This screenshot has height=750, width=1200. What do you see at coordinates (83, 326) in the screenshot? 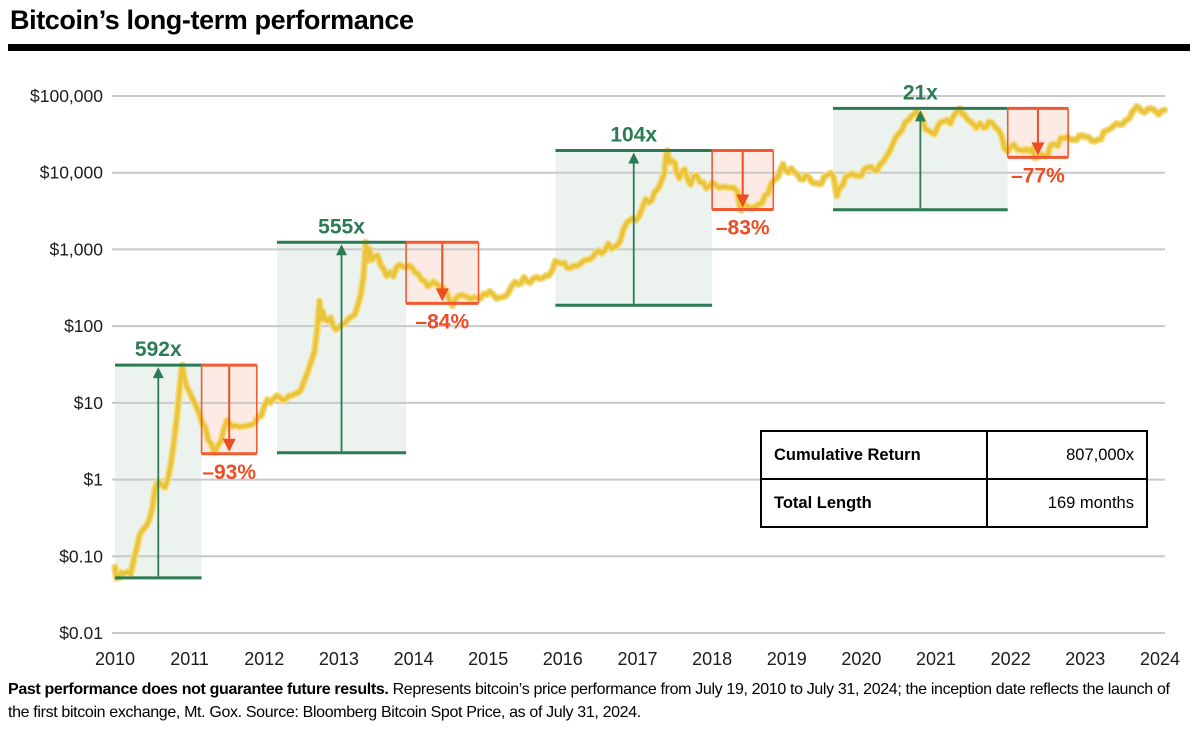
I see `y-axis-tick-label: $100` at bounding box center [83, 326].